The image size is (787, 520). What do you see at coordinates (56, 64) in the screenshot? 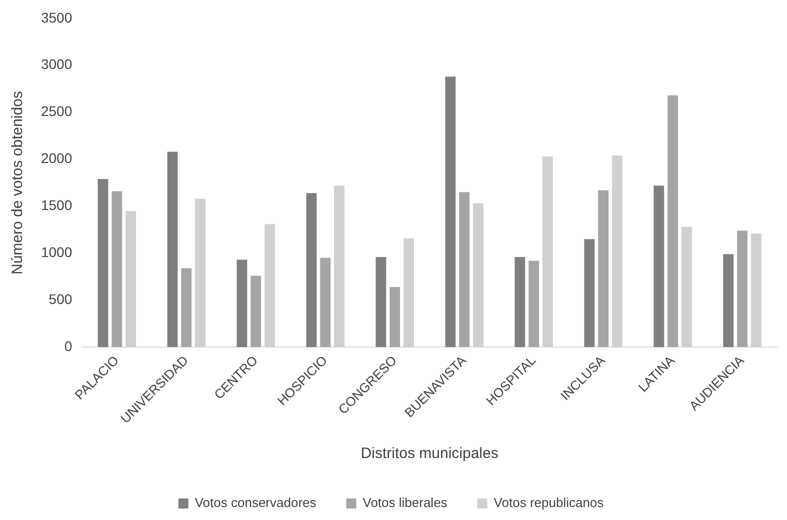
I see `y-tick-label: 3000` at bounding box center [56, 64].